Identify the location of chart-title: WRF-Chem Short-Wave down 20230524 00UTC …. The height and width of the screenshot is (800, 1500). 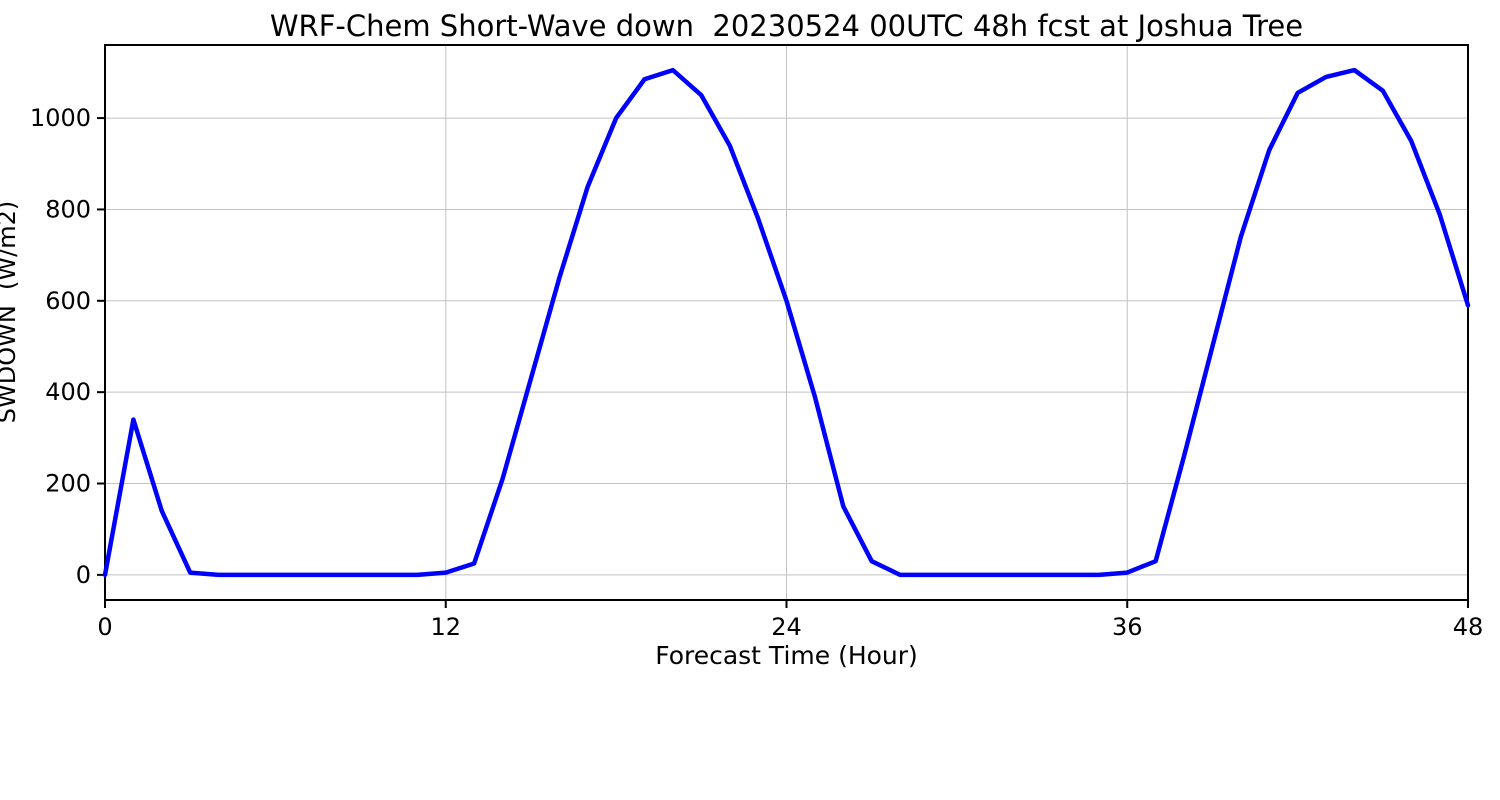
(786, 26).